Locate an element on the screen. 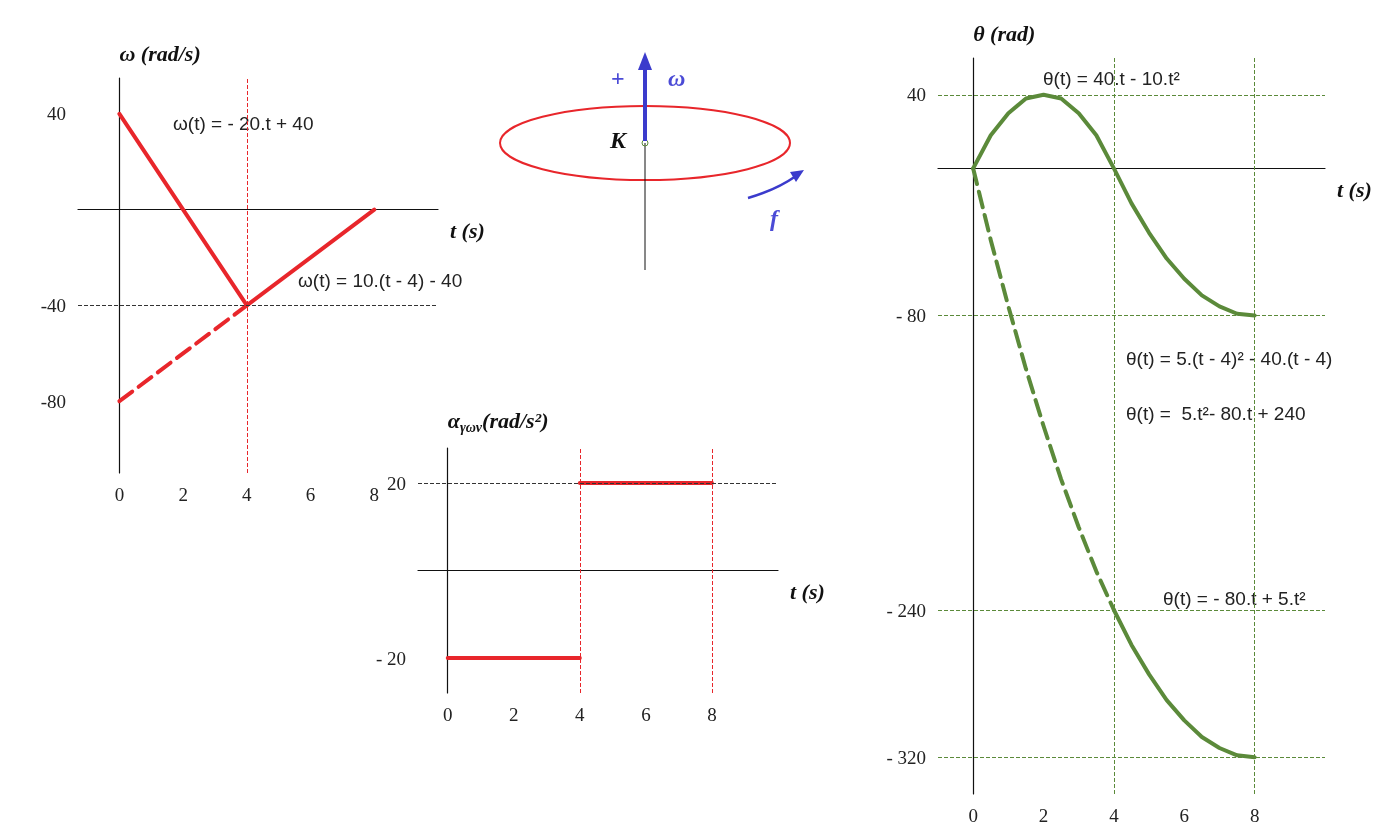  annotation: θ(t) = - 80.t + 5.t² is located at coordinates (1234, 598).